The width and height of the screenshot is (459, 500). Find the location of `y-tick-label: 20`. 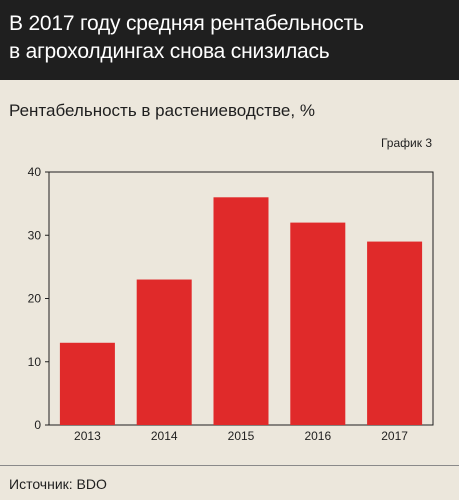

y-tick-label: 20 is located at coordinates (35, 299).